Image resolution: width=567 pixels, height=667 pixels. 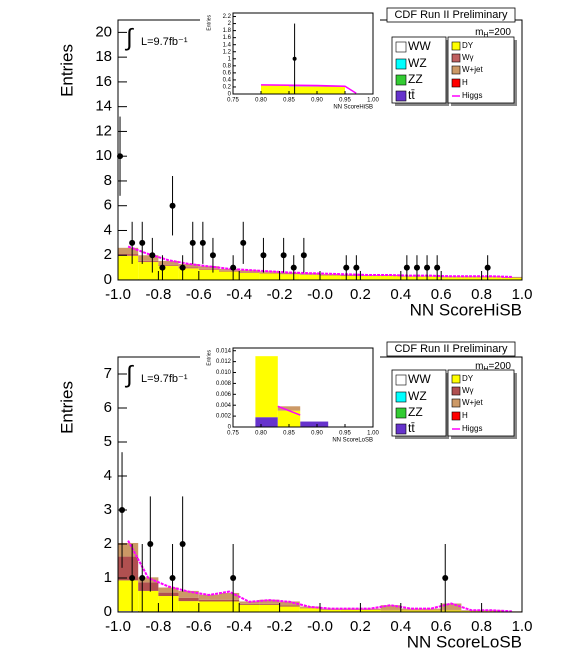 I want to click on legend-label: W+jet, so click(x=472, y=69).